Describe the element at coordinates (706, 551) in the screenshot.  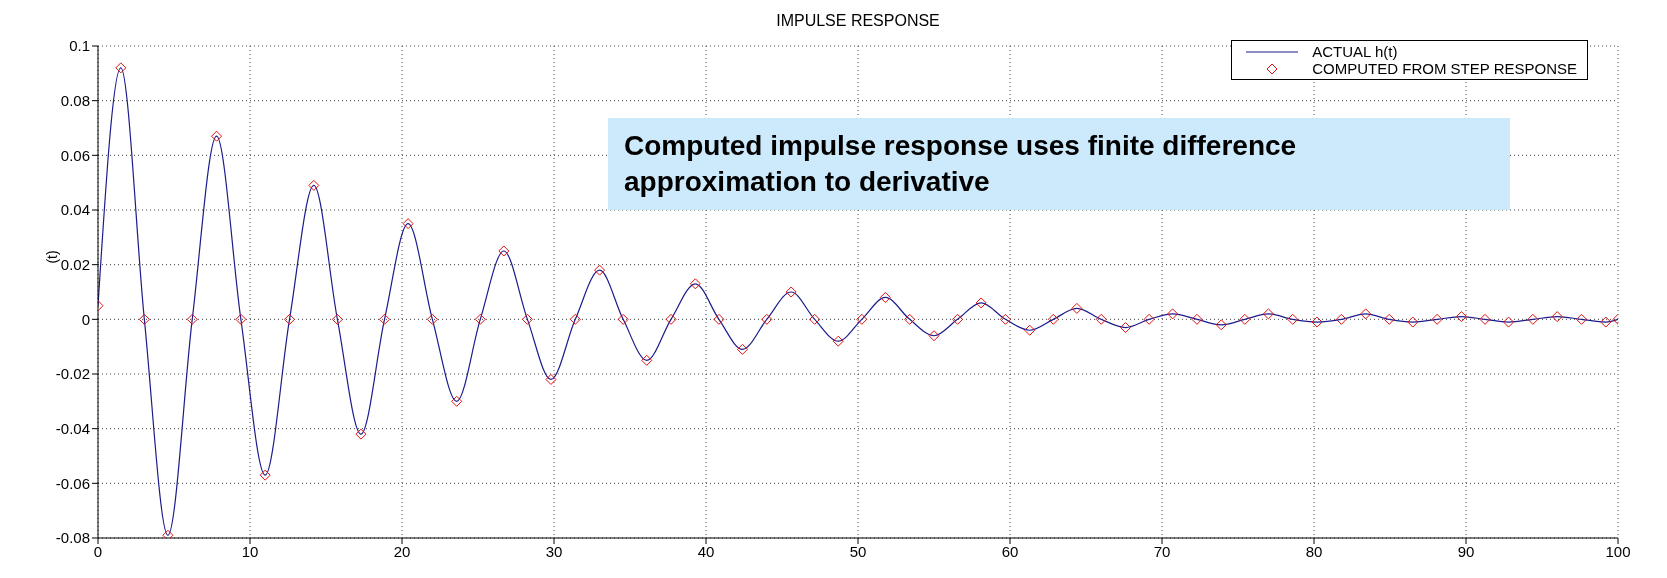
I see `x-tick-label: 40` at that location.